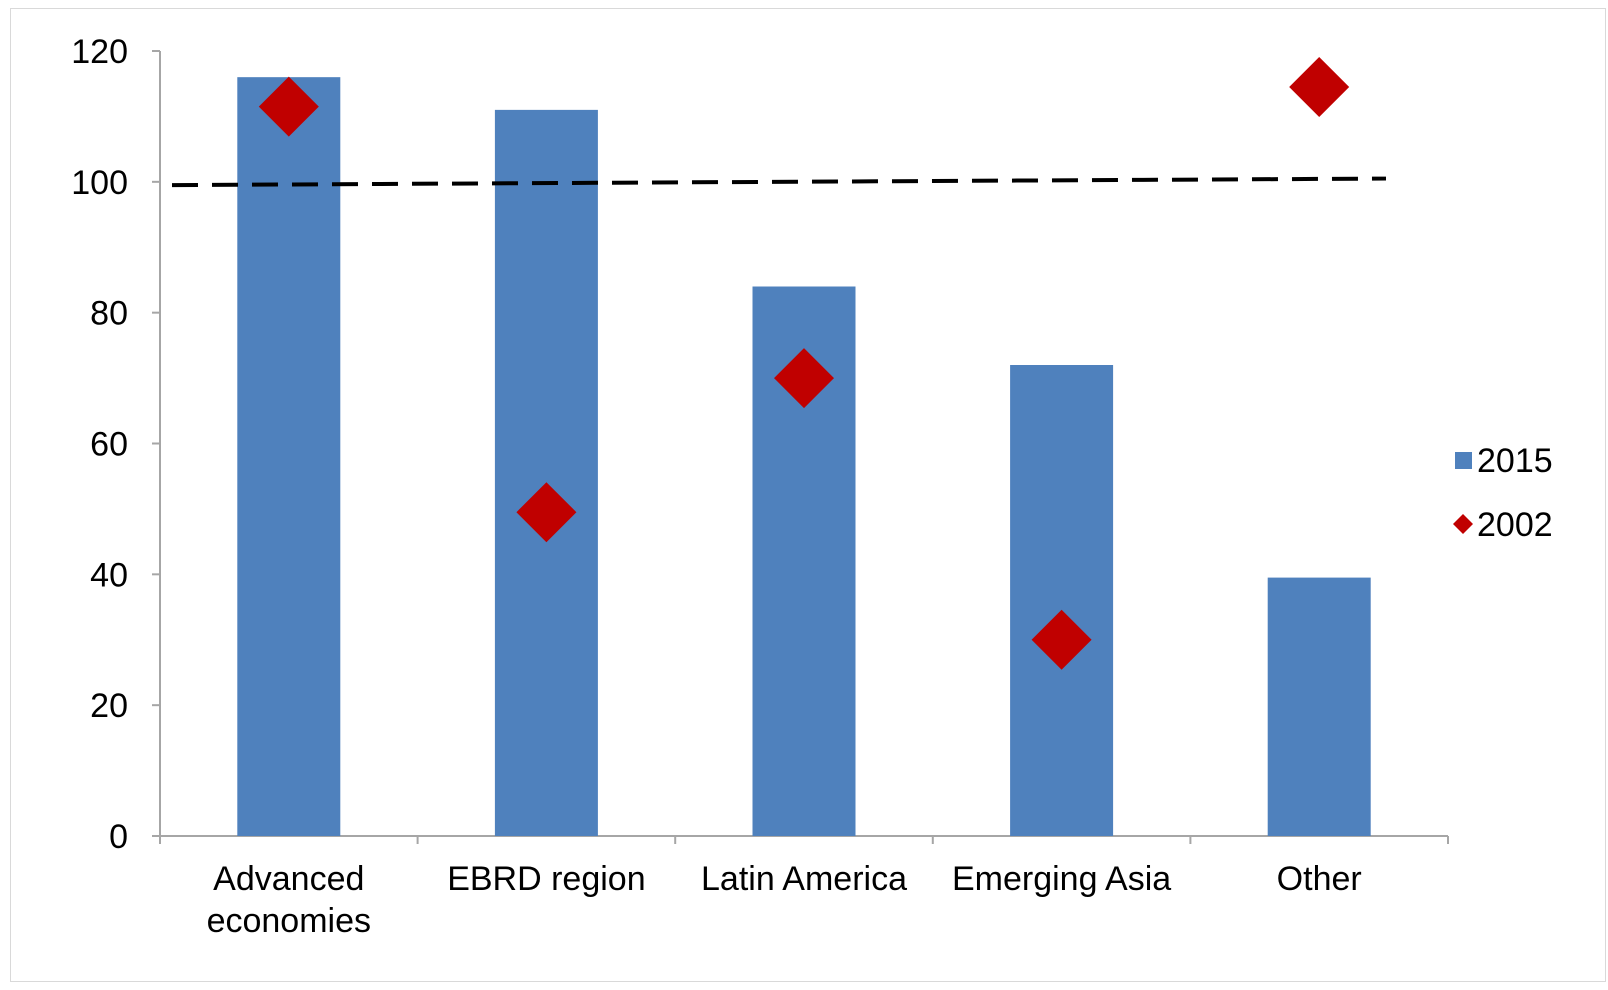 Image resolution: width=1608 pixels, height=990 pixels. What do you see at coordinates (99, 52) in the screenshot?
I see `y-tick-label: 120` at bounding box center [99, 52].